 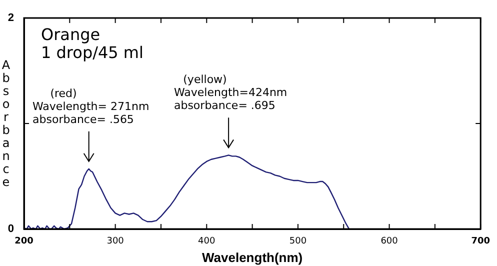 What do you see at coordinates (115, 241) in the screenshot?
I see `x-tick-label: 300` at bounding box center [115, 241].